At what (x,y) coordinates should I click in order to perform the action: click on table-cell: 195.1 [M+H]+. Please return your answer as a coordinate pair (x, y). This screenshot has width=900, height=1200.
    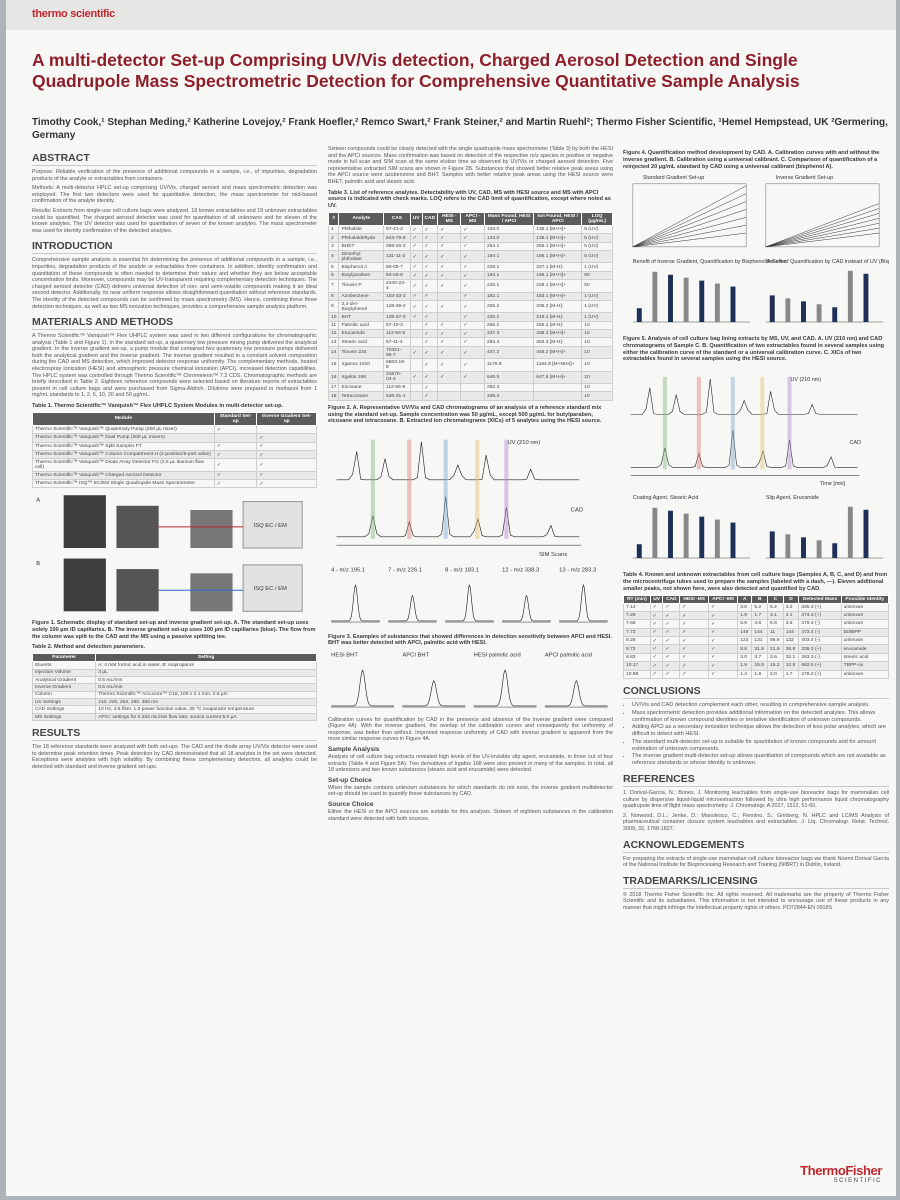
    Looking at the image, I should click on (558, 275).